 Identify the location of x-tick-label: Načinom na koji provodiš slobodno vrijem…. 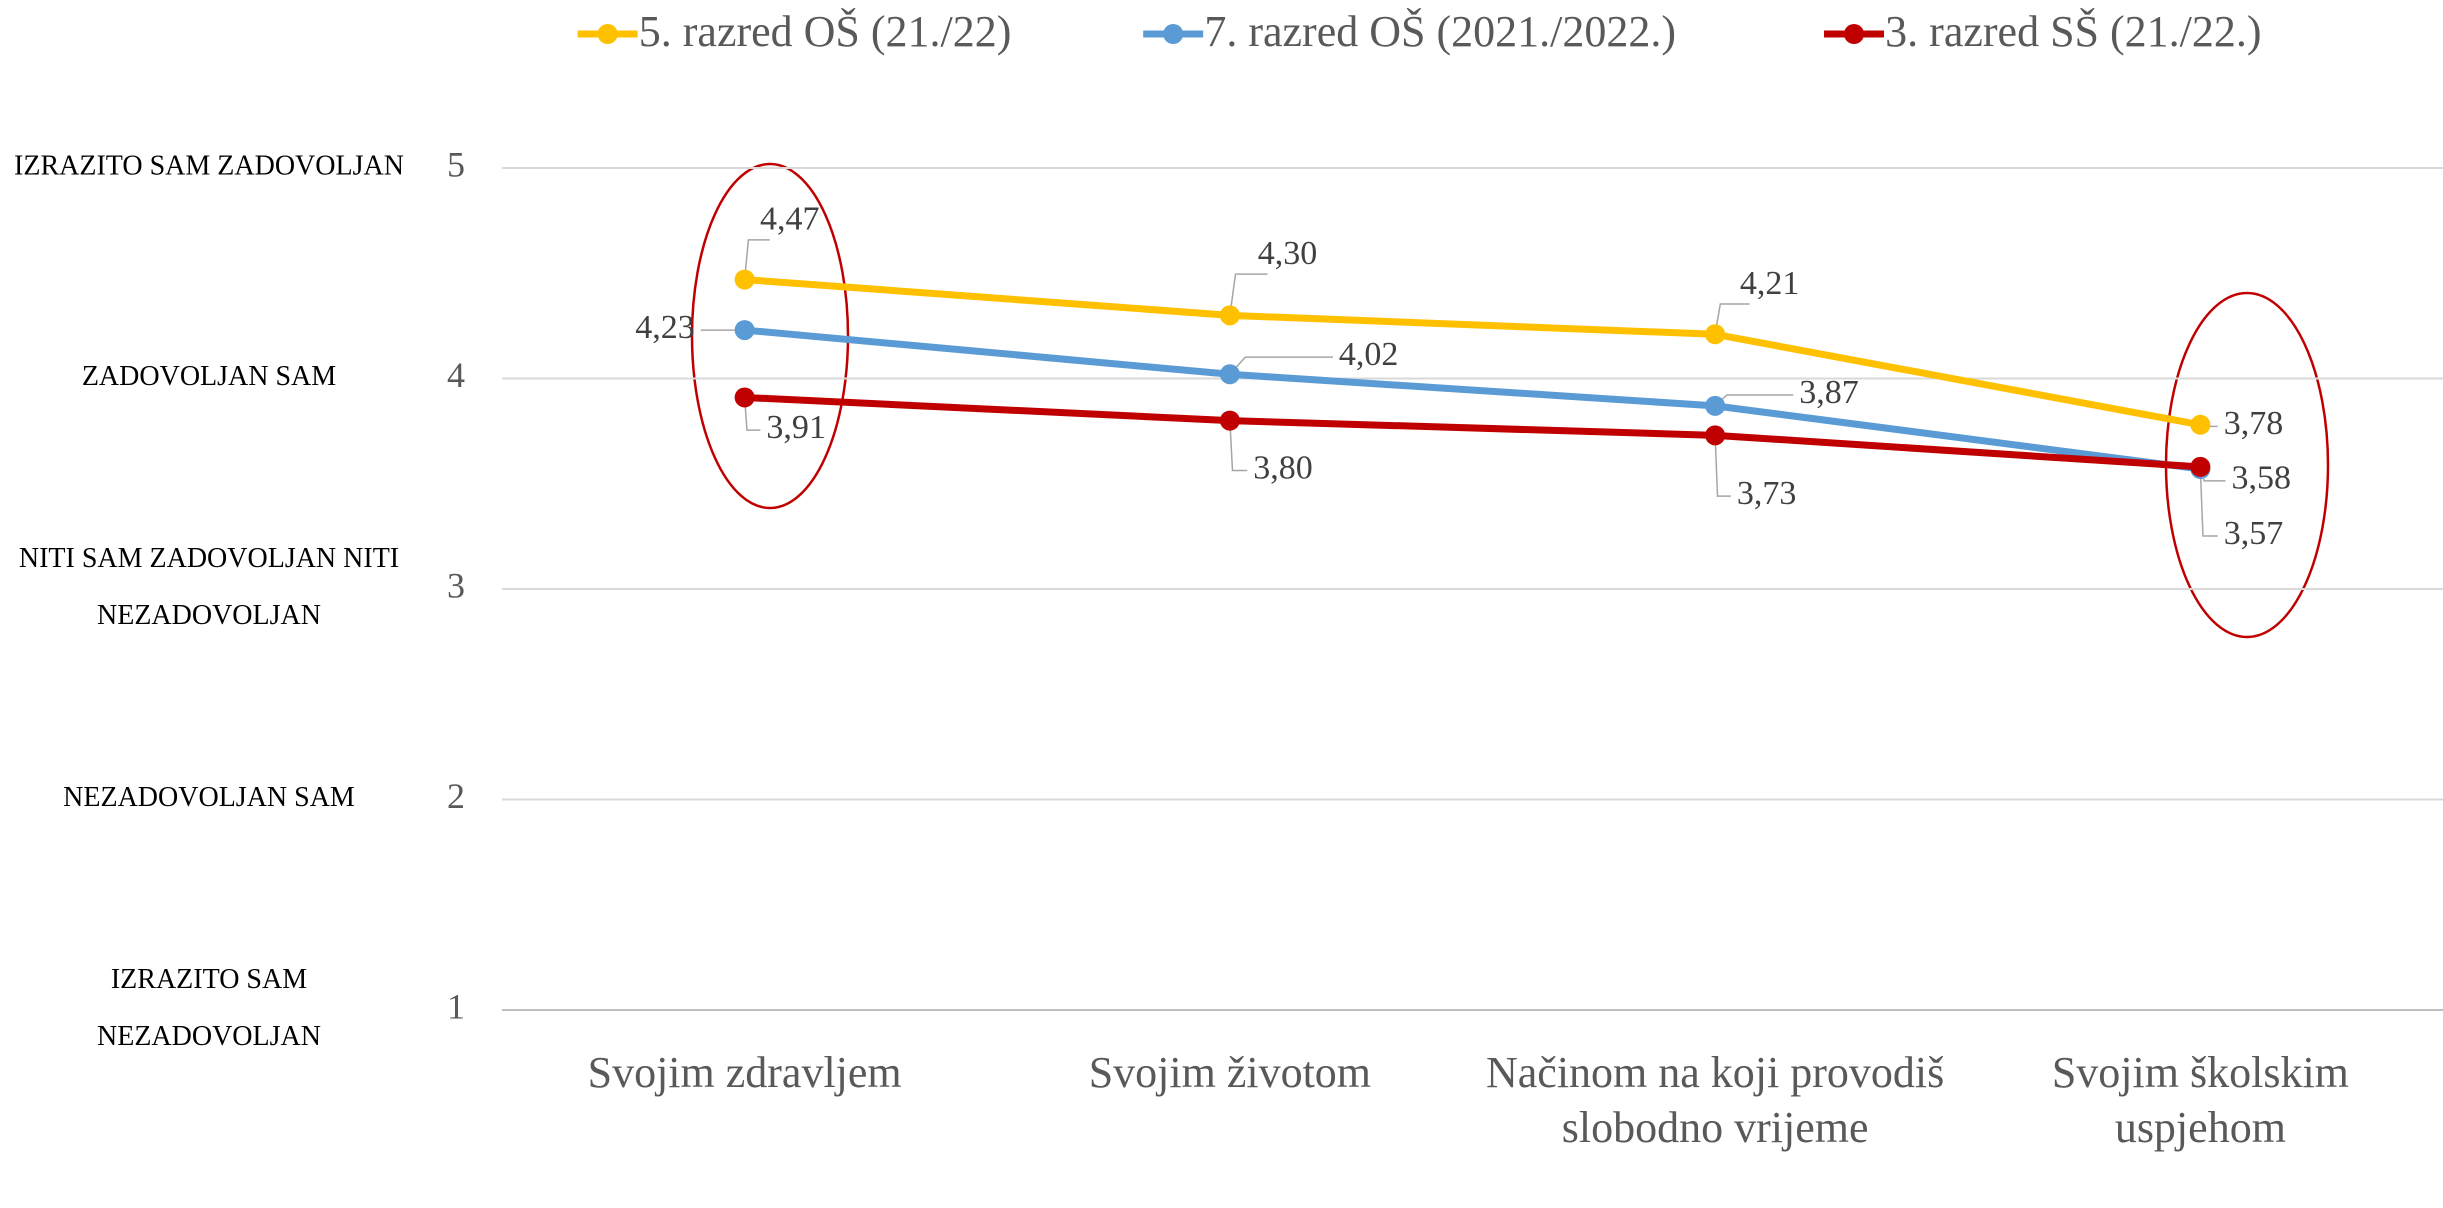
(1715, 1100).